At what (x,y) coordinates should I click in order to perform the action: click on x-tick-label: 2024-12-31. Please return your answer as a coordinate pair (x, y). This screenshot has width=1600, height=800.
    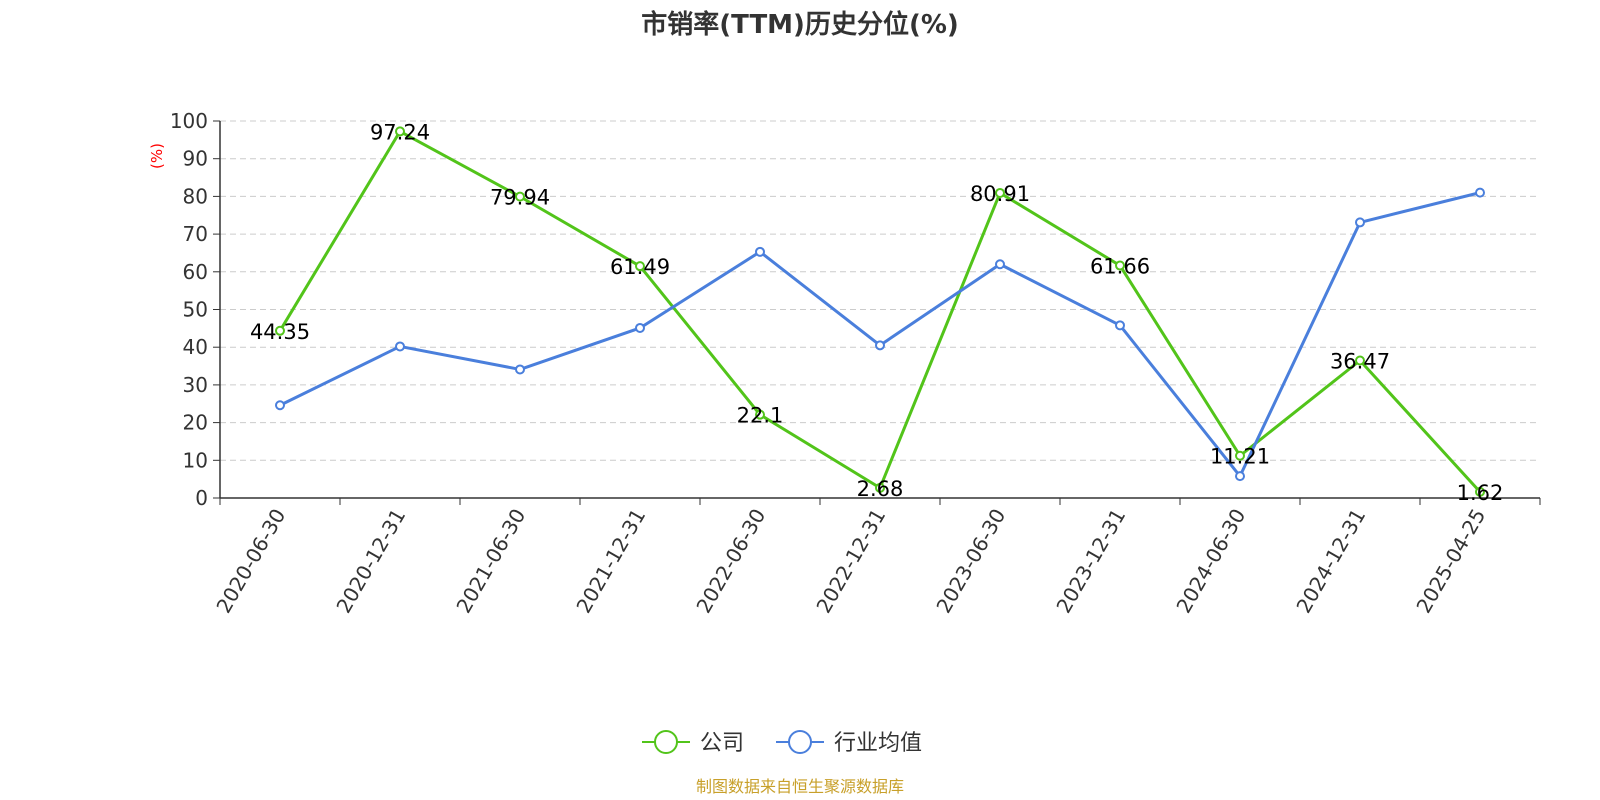
    Looking at the image, I should click on (1330, 561).